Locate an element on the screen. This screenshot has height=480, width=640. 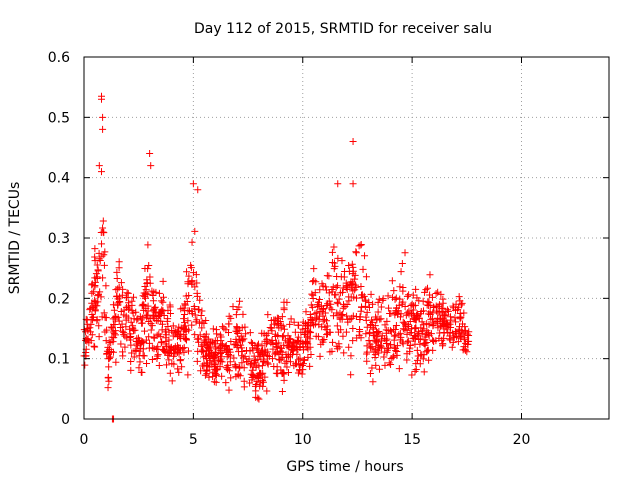
x-tick-label: 20 is located at coordinates (522, 440).